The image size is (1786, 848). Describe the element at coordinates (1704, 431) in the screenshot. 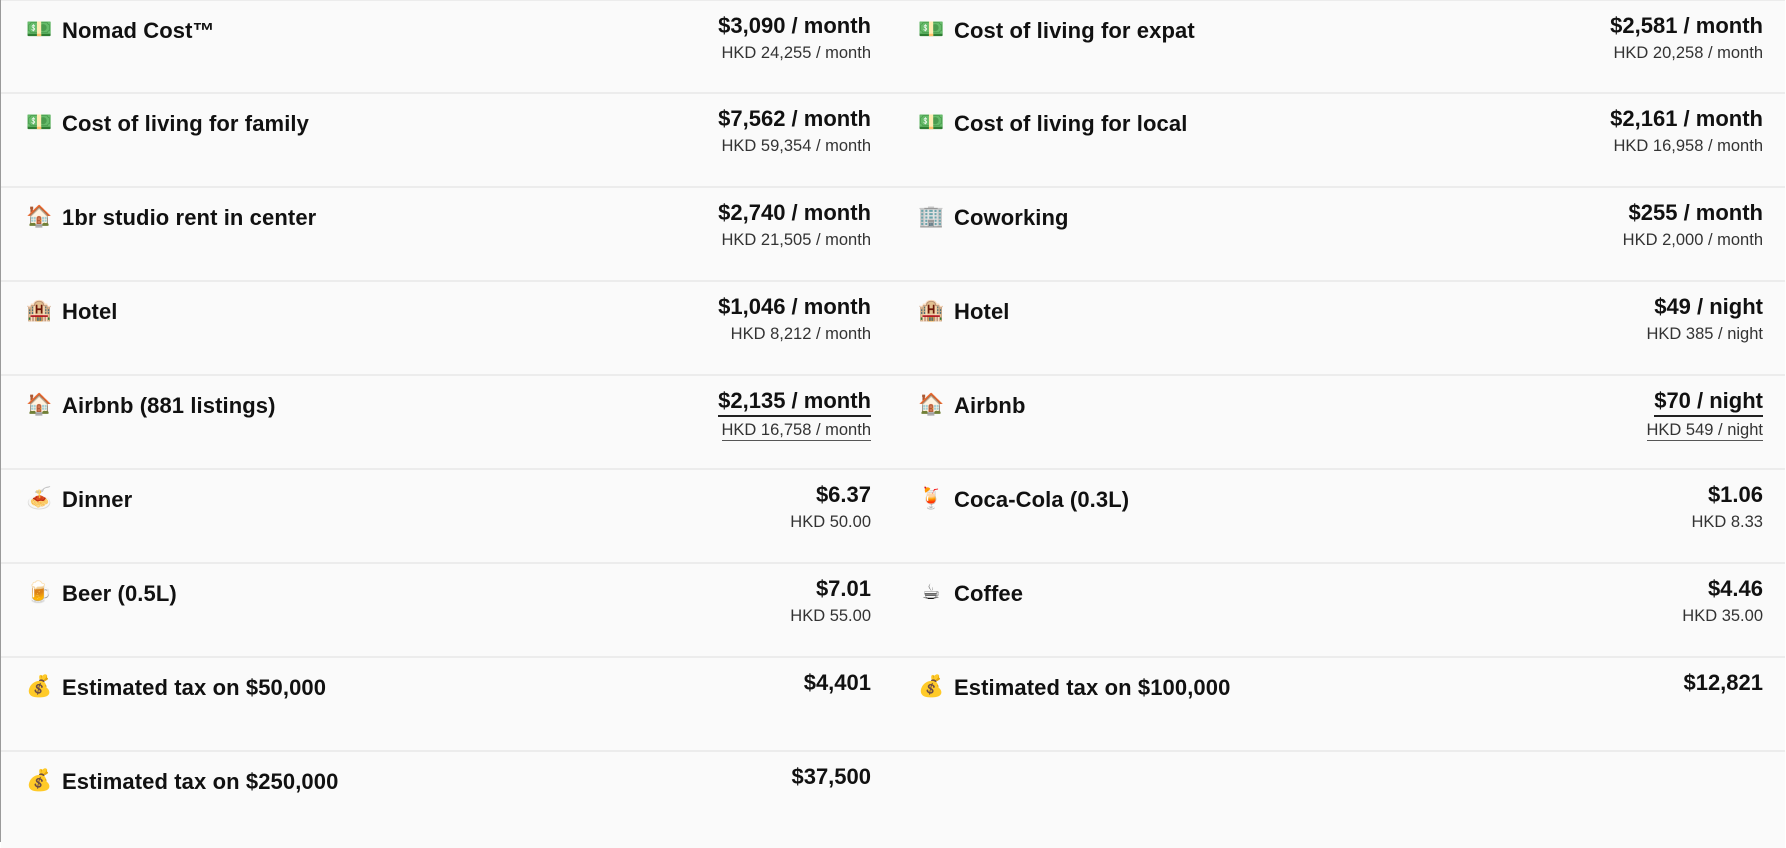

I see `airbnb-local-link: HKD 549 / night` at that location.